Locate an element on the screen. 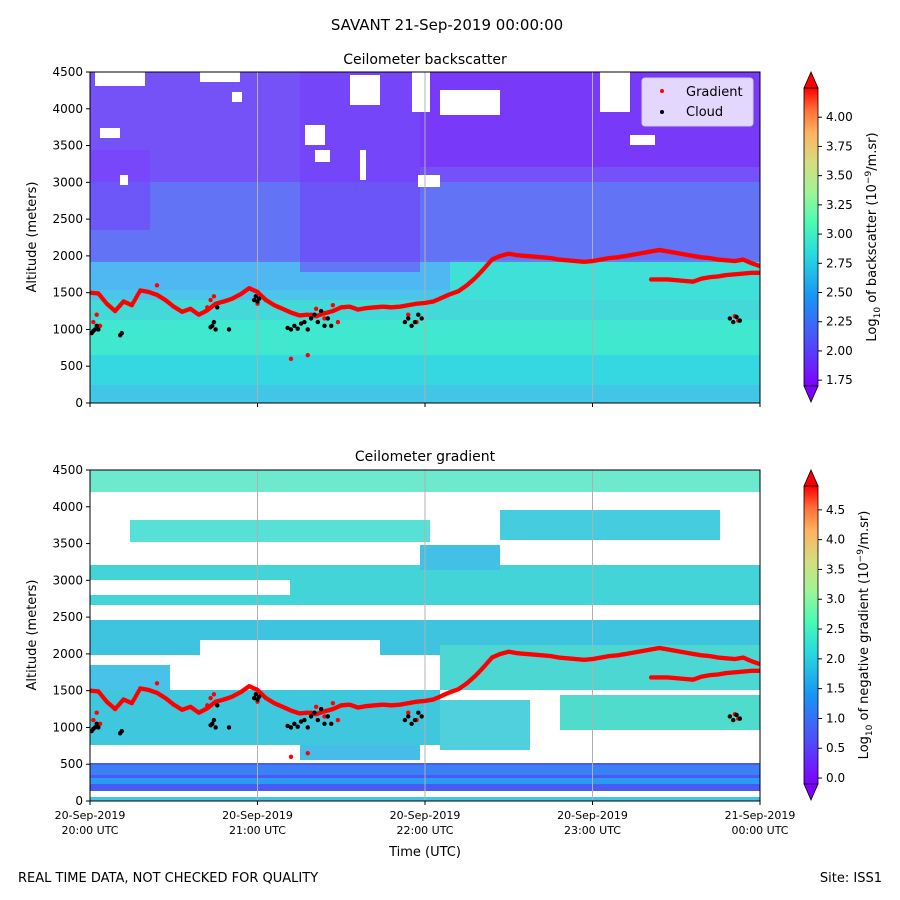  colorbar-bar is located at coordinates (811, 635).